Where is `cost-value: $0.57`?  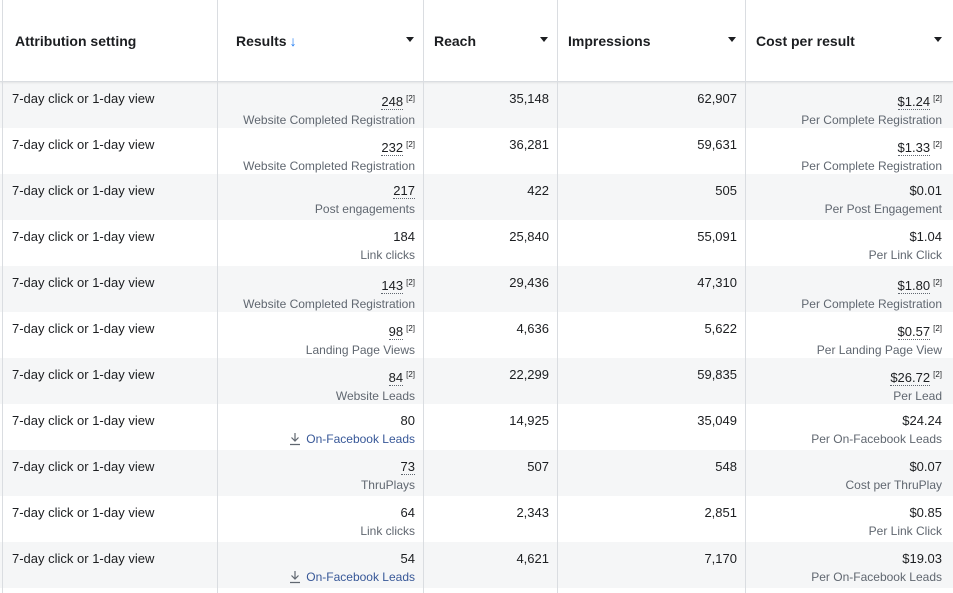 cost-value: $0.57 is located at coordinates (914, 332).